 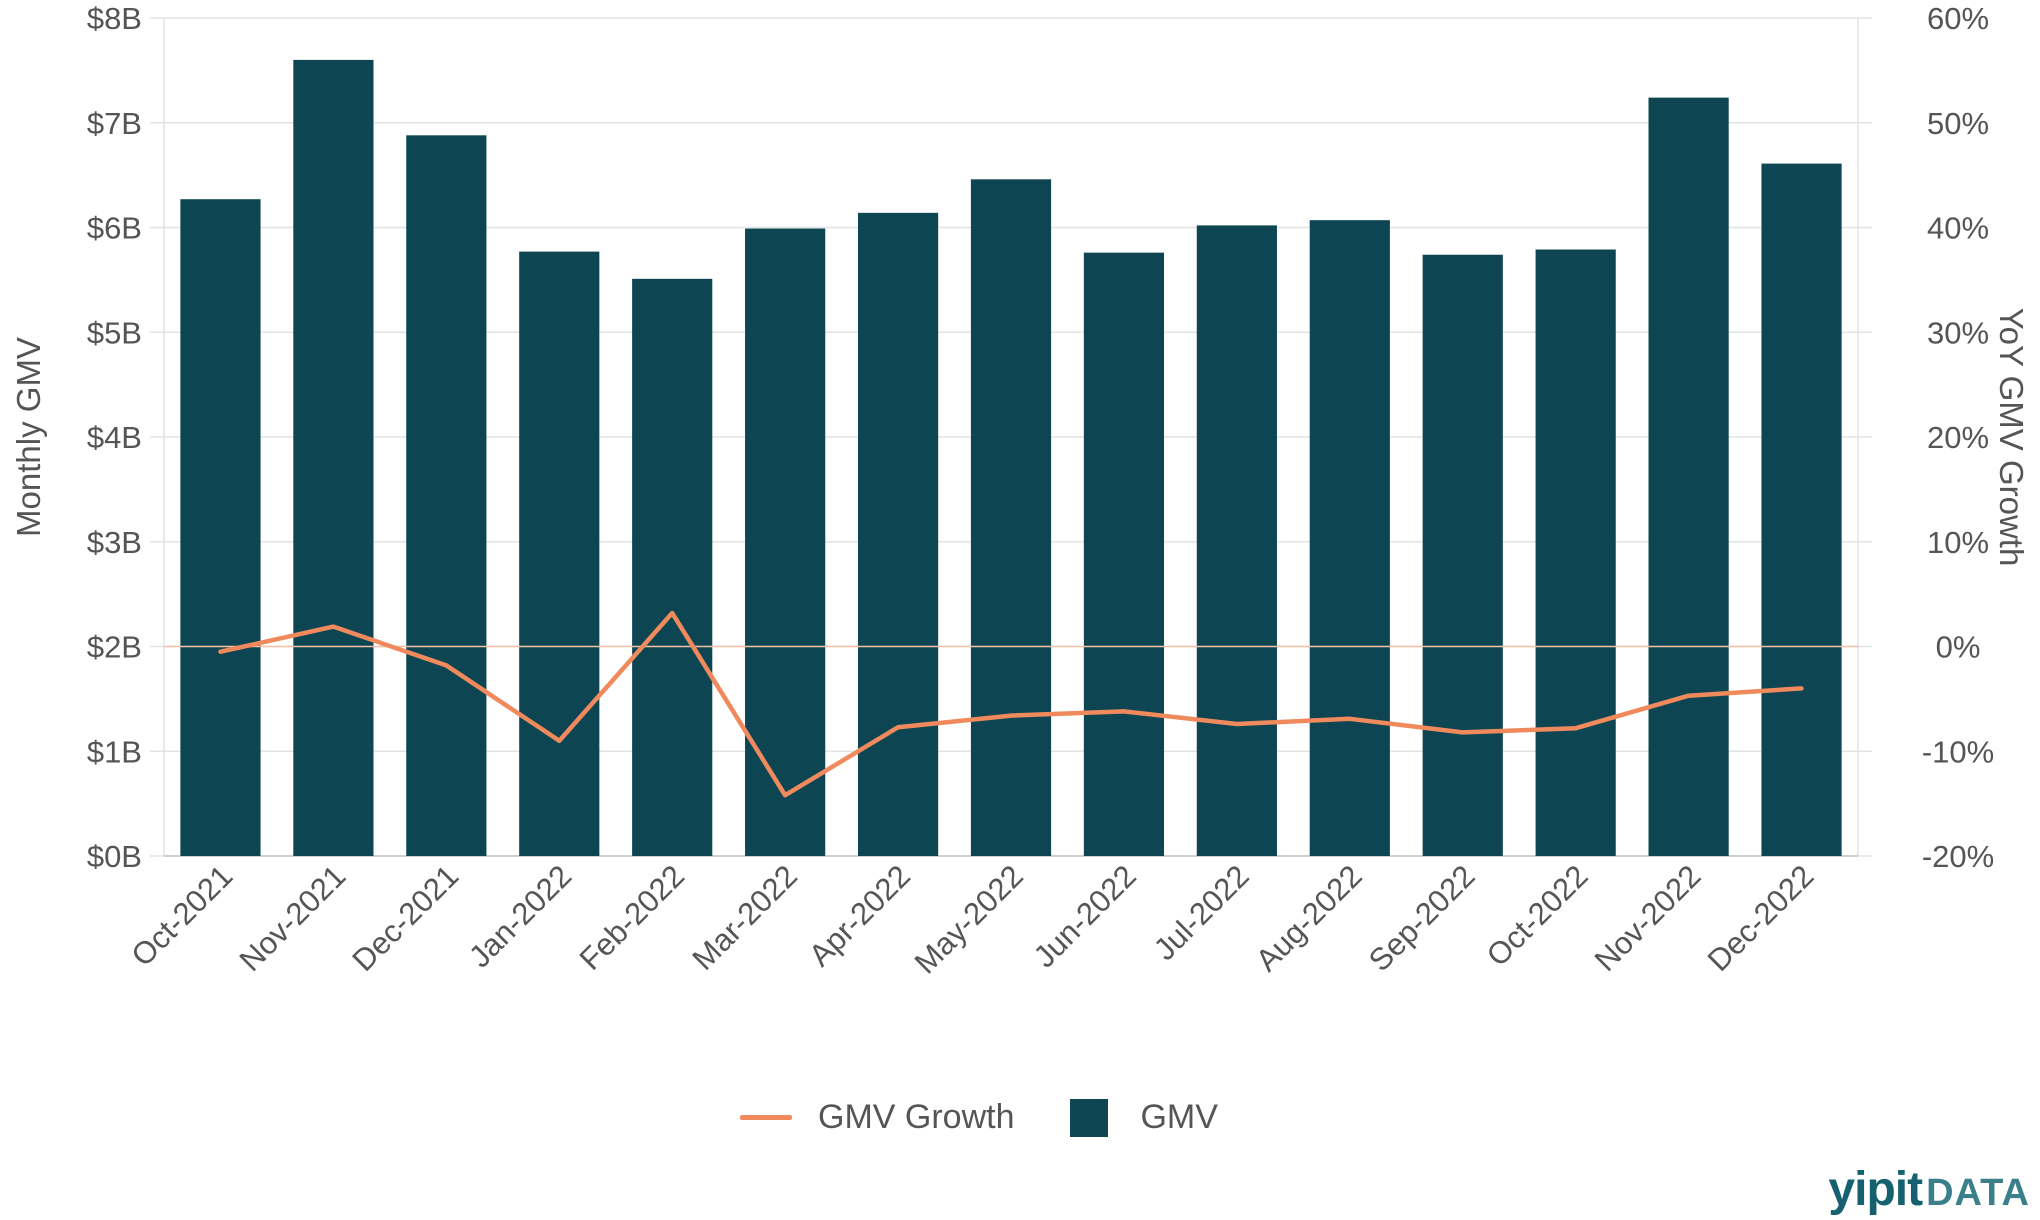 I want to click on y-right-tick-label: -10%, so click(x=1958, y=751).